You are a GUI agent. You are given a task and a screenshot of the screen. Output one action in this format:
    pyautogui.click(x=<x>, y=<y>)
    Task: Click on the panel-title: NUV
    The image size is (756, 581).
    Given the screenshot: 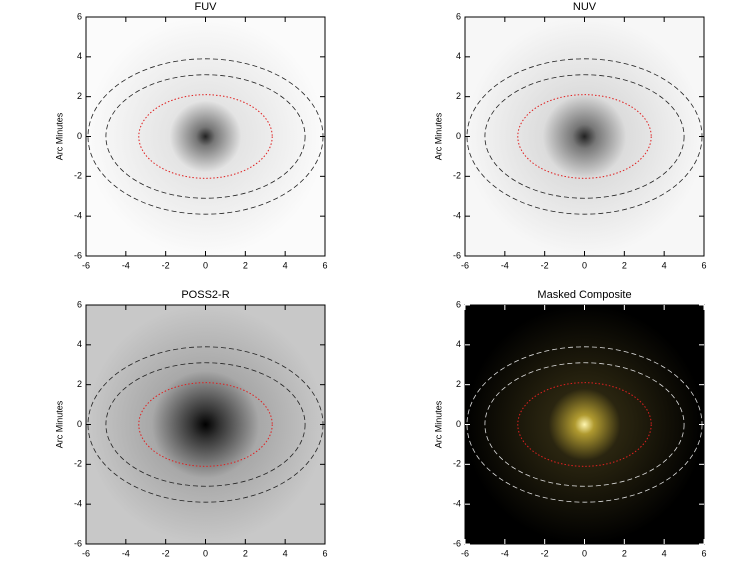 What is the action you would take?
    pyautogui.click(x=585, y=7)
    